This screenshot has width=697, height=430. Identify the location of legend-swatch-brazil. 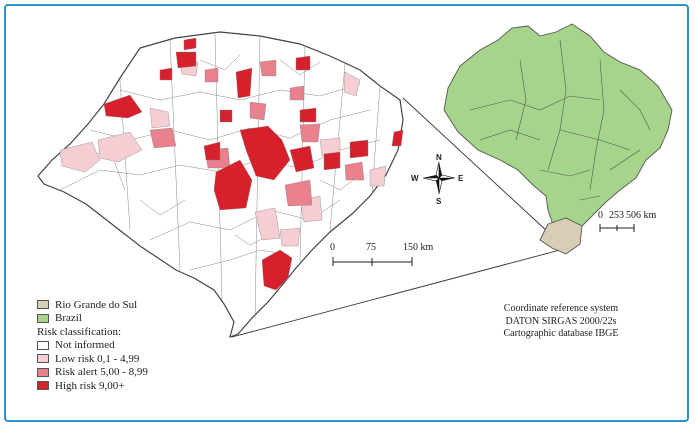
(43, 318).